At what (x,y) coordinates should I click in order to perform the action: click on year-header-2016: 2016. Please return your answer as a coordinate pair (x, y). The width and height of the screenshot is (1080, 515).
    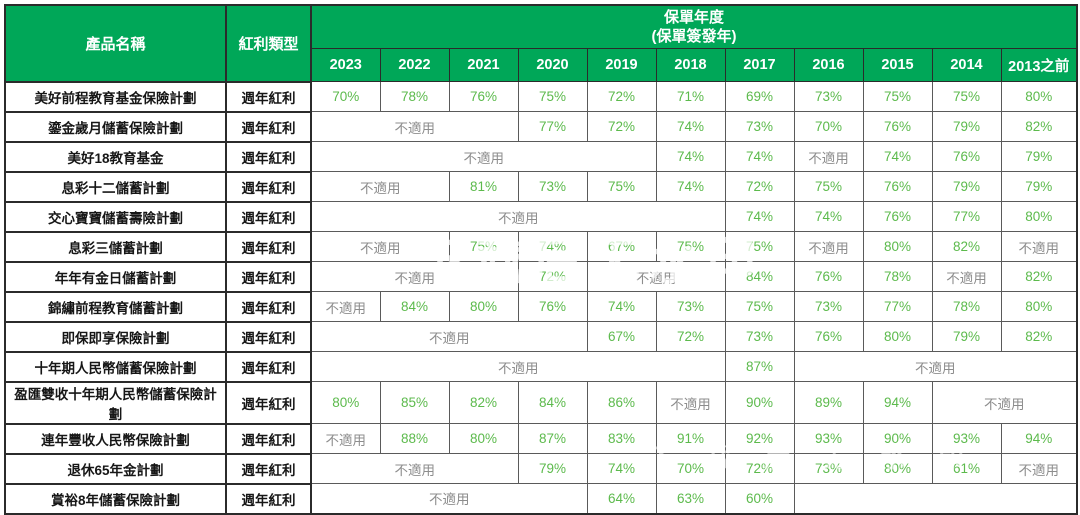
    Looking at the image, I should click on (828, 65).